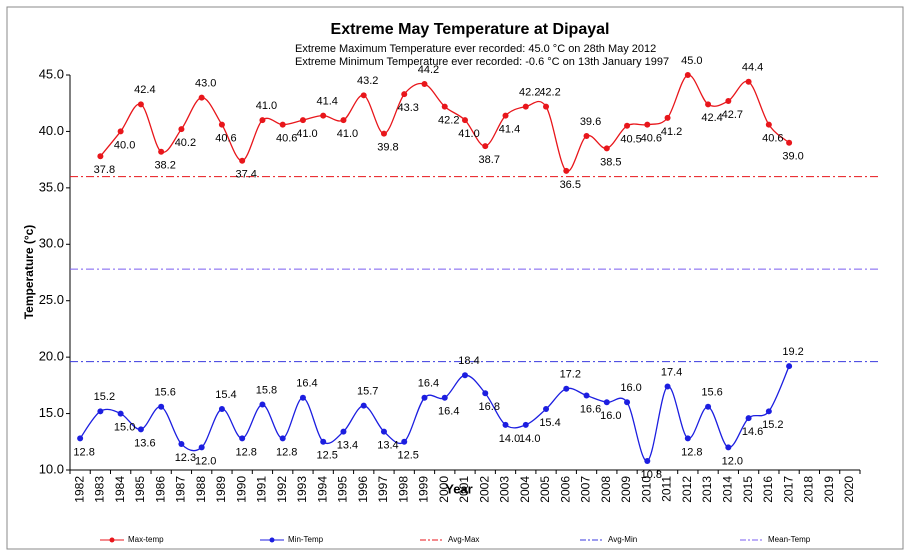  I want to click on x-tick-label: 2003, so click(505, 489).